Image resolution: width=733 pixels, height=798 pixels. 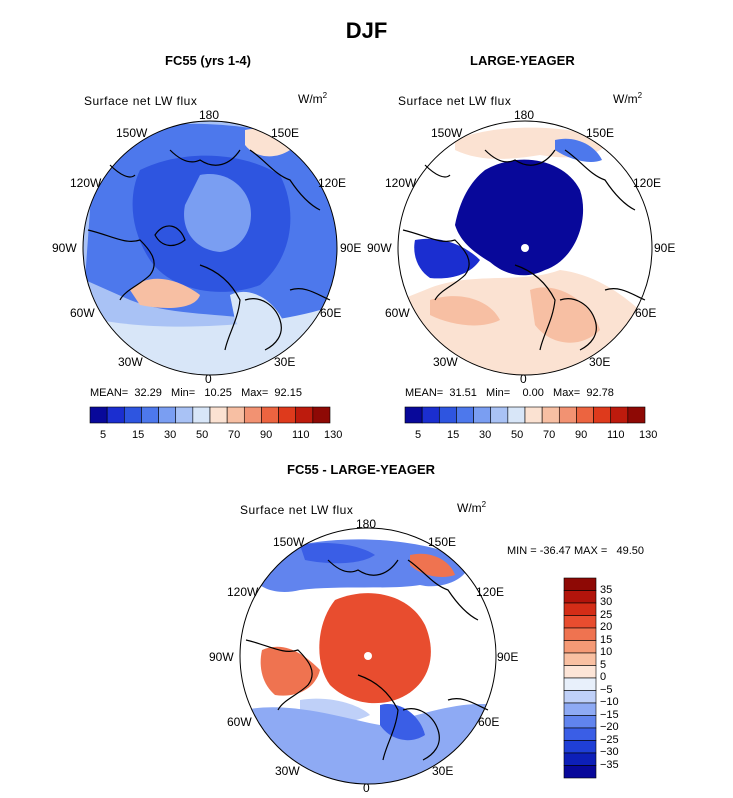 What do you see at coordinates (453, 435) in the screenshot?
I see `colorbar-tick-label: 15` at bounding box center [453, 435].